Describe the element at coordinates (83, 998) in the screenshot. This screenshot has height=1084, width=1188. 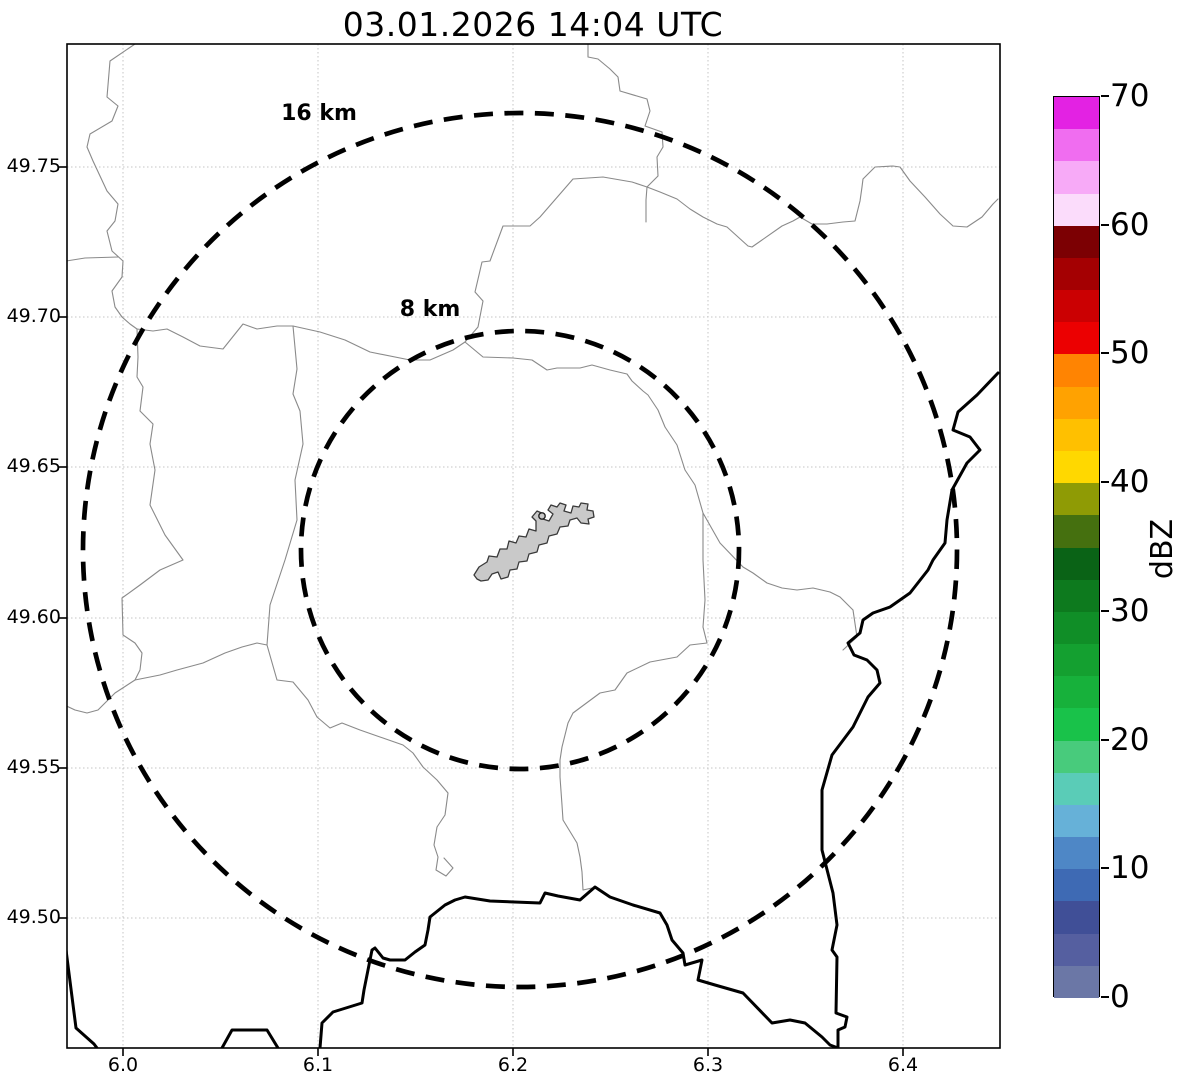
I see `border-west-fragment` at that location.